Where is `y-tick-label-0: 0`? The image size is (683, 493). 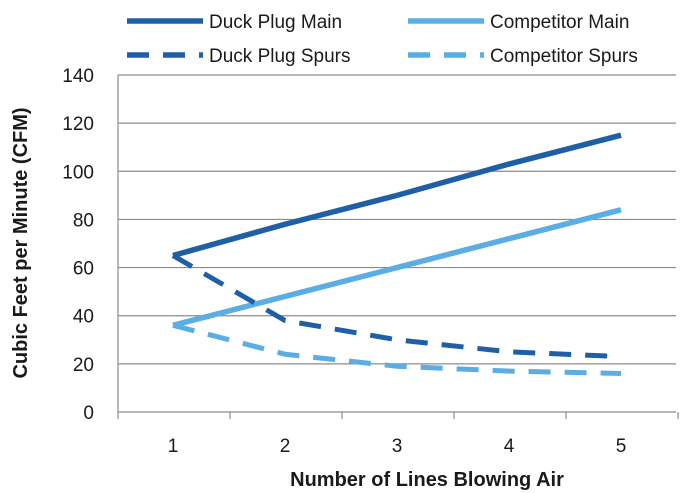
y-tick-label-0: 0 is located at coordinates (88, 413).